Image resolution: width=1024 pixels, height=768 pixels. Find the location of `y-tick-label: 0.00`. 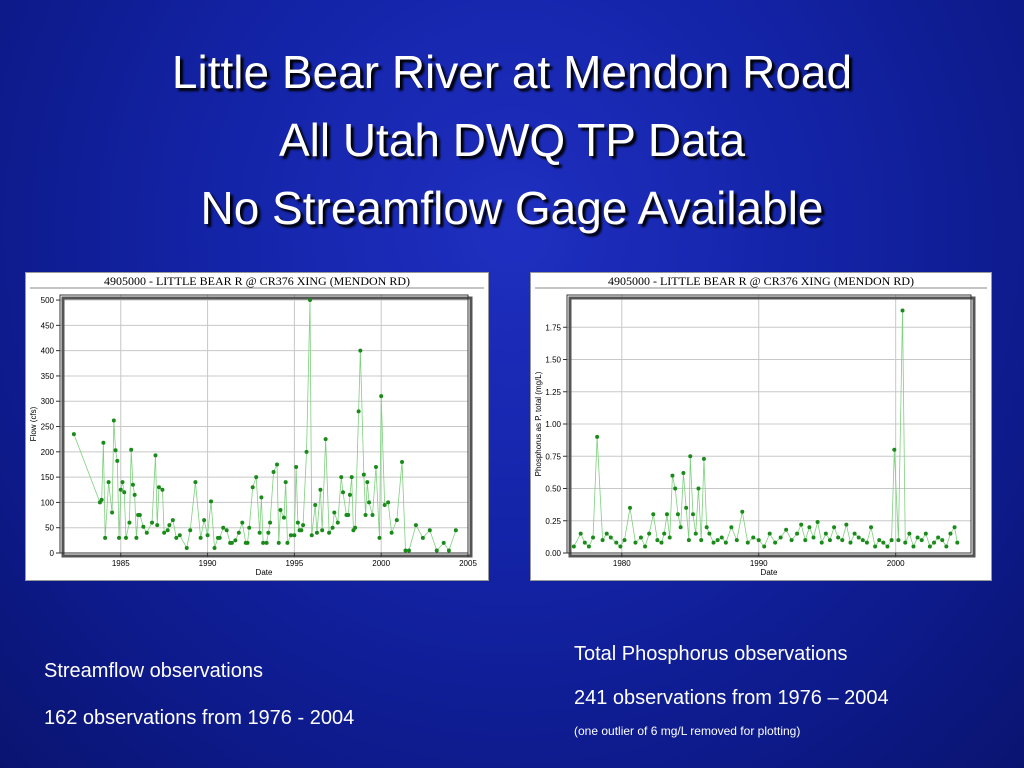

y-tick-label: 0.00 is located at coordinates (553, 553).